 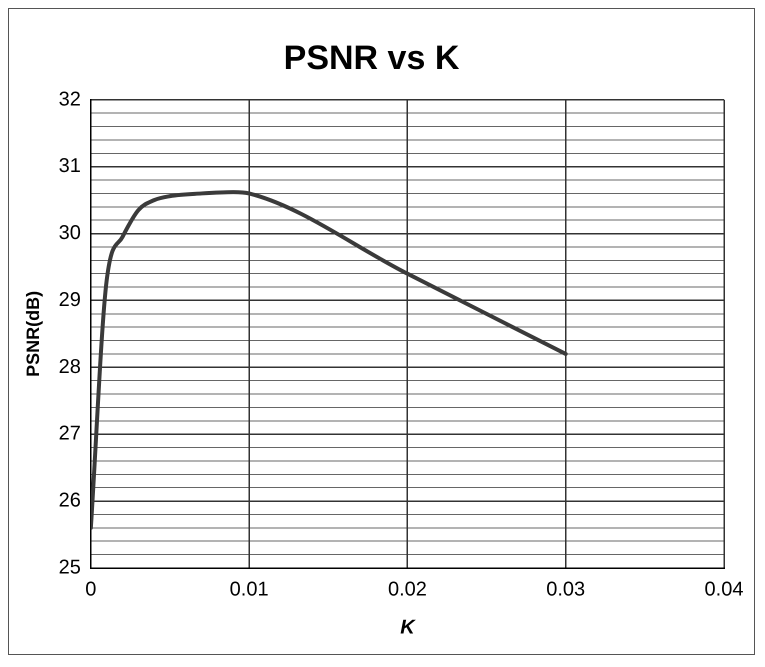 What do you see at coordinates (69, 299) in the screenshot?
I see `y-tick-label: 29` at bounding box center [69, 299].